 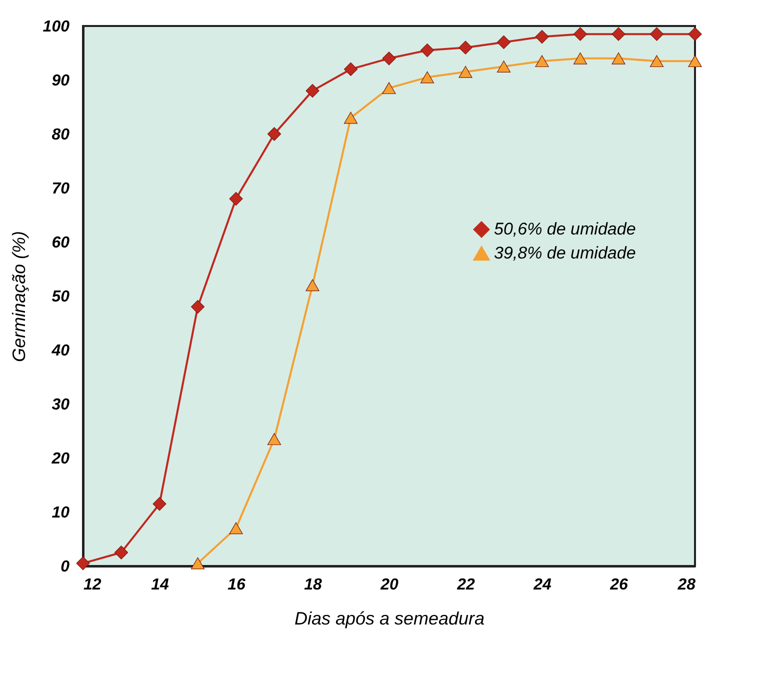 What do you see at coordinates (61, 81) in the screenshot?
I see `y-tick-label: 90` at bounding box center [61, 81].